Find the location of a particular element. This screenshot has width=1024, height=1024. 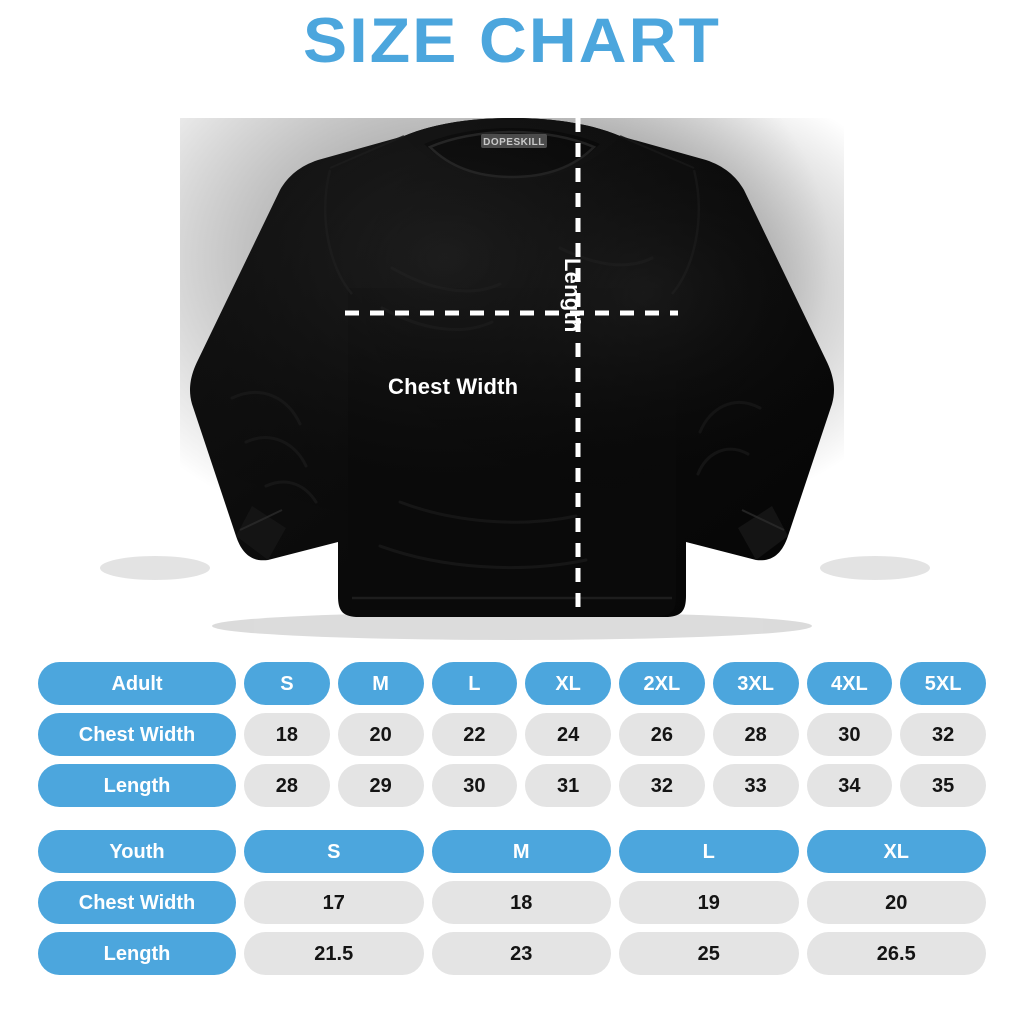

adult-length-m: 29 is located at coordinates (380, 785).